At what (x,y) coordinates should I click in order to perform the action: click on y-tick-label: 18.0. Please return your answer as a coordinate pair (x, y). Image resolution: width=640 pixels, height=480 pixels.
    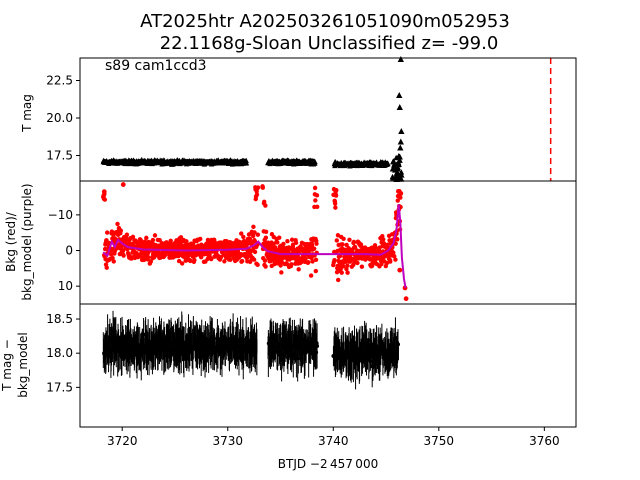
    Looking at the image, I should click on (59, 353).